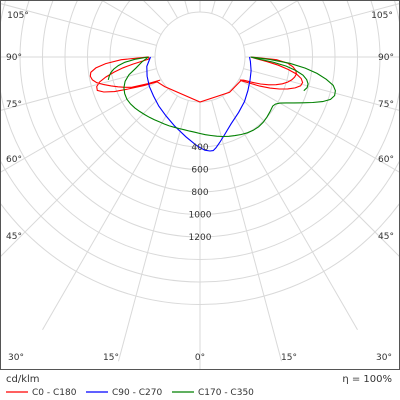 This screenshot has height=400, width=400. I want to click on legend-label: C0 - C180, so click(54, 393).